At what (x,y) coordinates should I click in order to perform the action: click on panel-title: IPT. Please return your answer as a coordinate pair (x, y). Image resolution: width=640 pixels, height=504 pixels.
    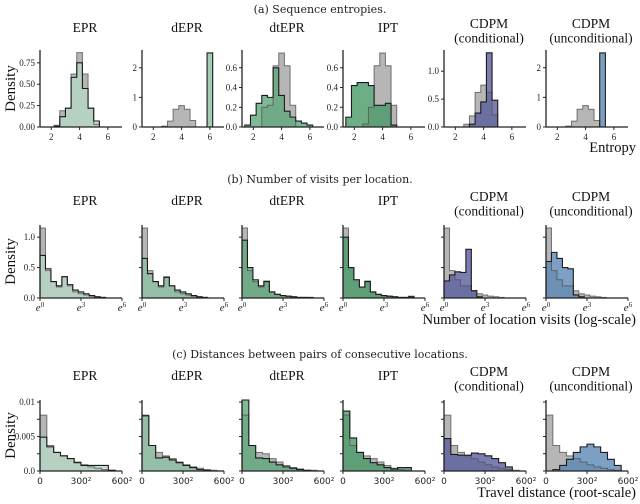
    Looking at the image, I should click on (388, 27).